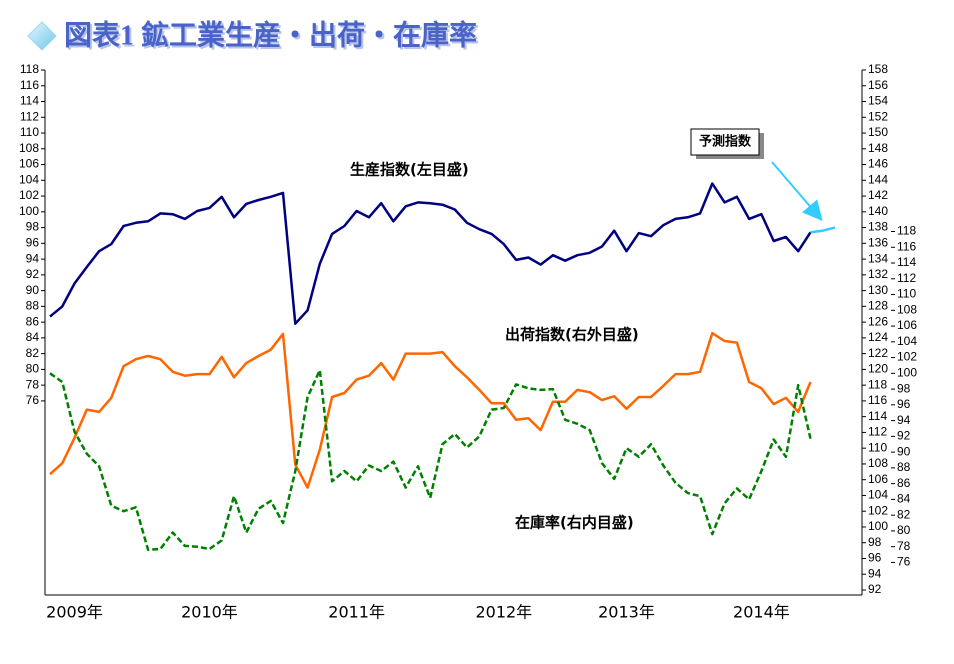 The height and width of the screenshot is (664, 954). I want to click on chart-title-shadow: 図表1 鉱工業生産・出荷・在庫率, so click(272, 36).